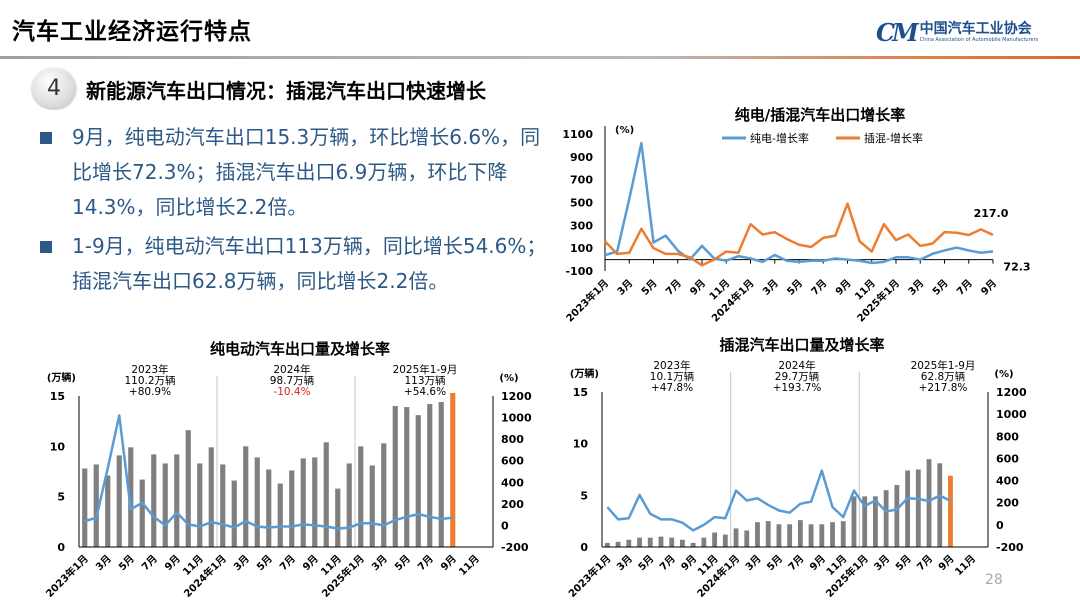  Describe the element at coordinates (292, 380) in the screenshot. I see `annotation-text: 98.7万辆` at that location.